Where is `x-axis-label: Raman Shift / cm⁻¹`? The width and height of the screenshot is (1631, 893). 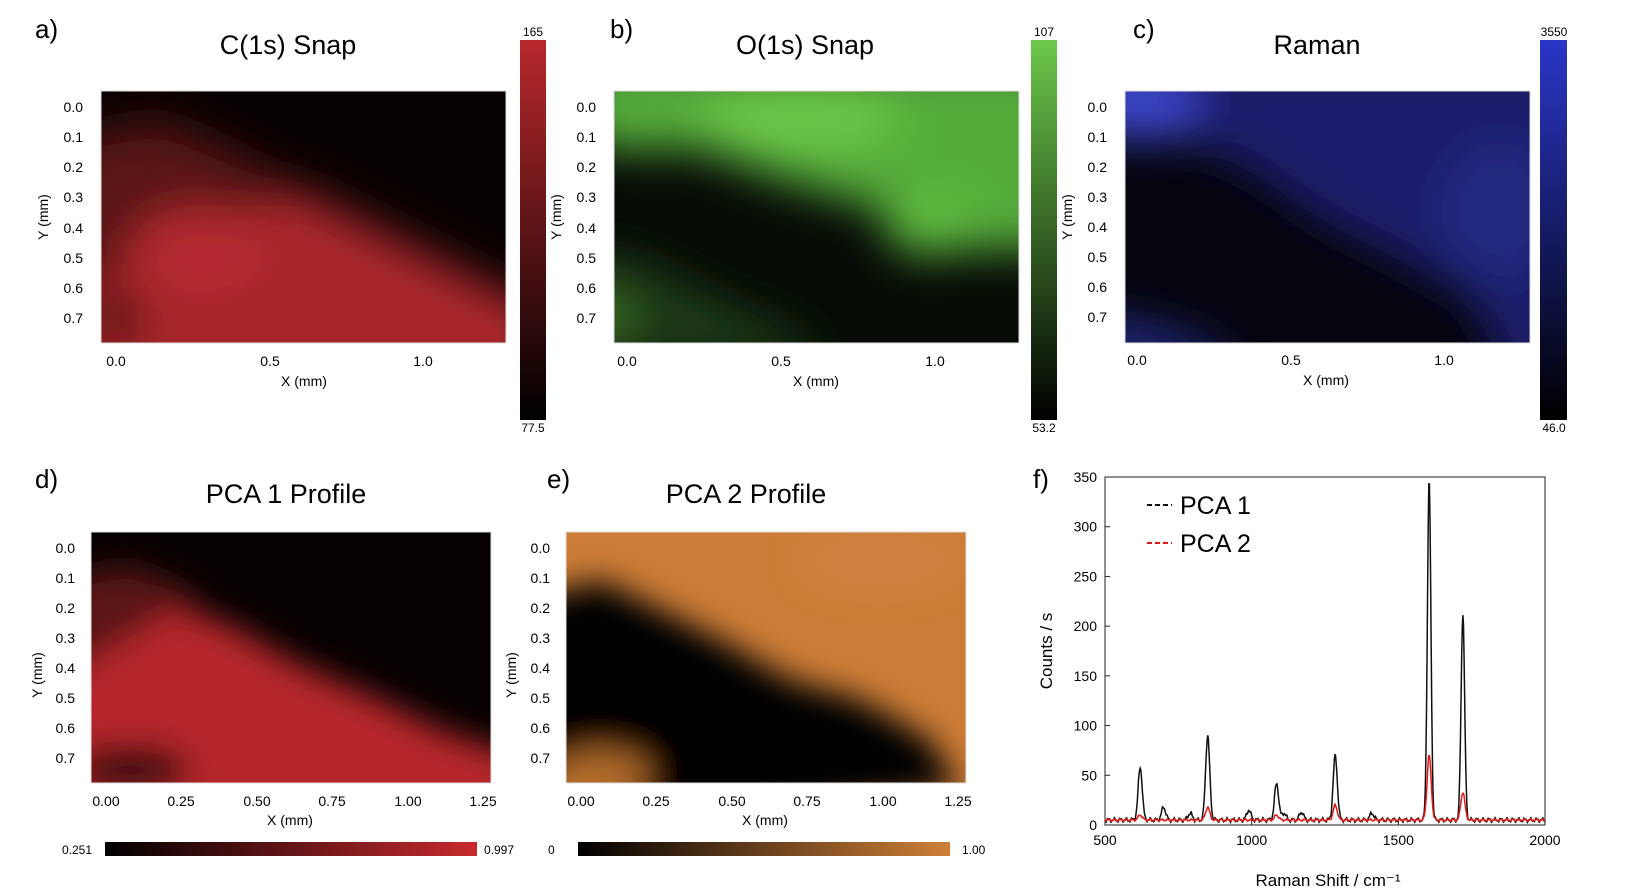
x-axis-label: Raman Shift / cm⁻¹ is located at coordinates (1327, 880).